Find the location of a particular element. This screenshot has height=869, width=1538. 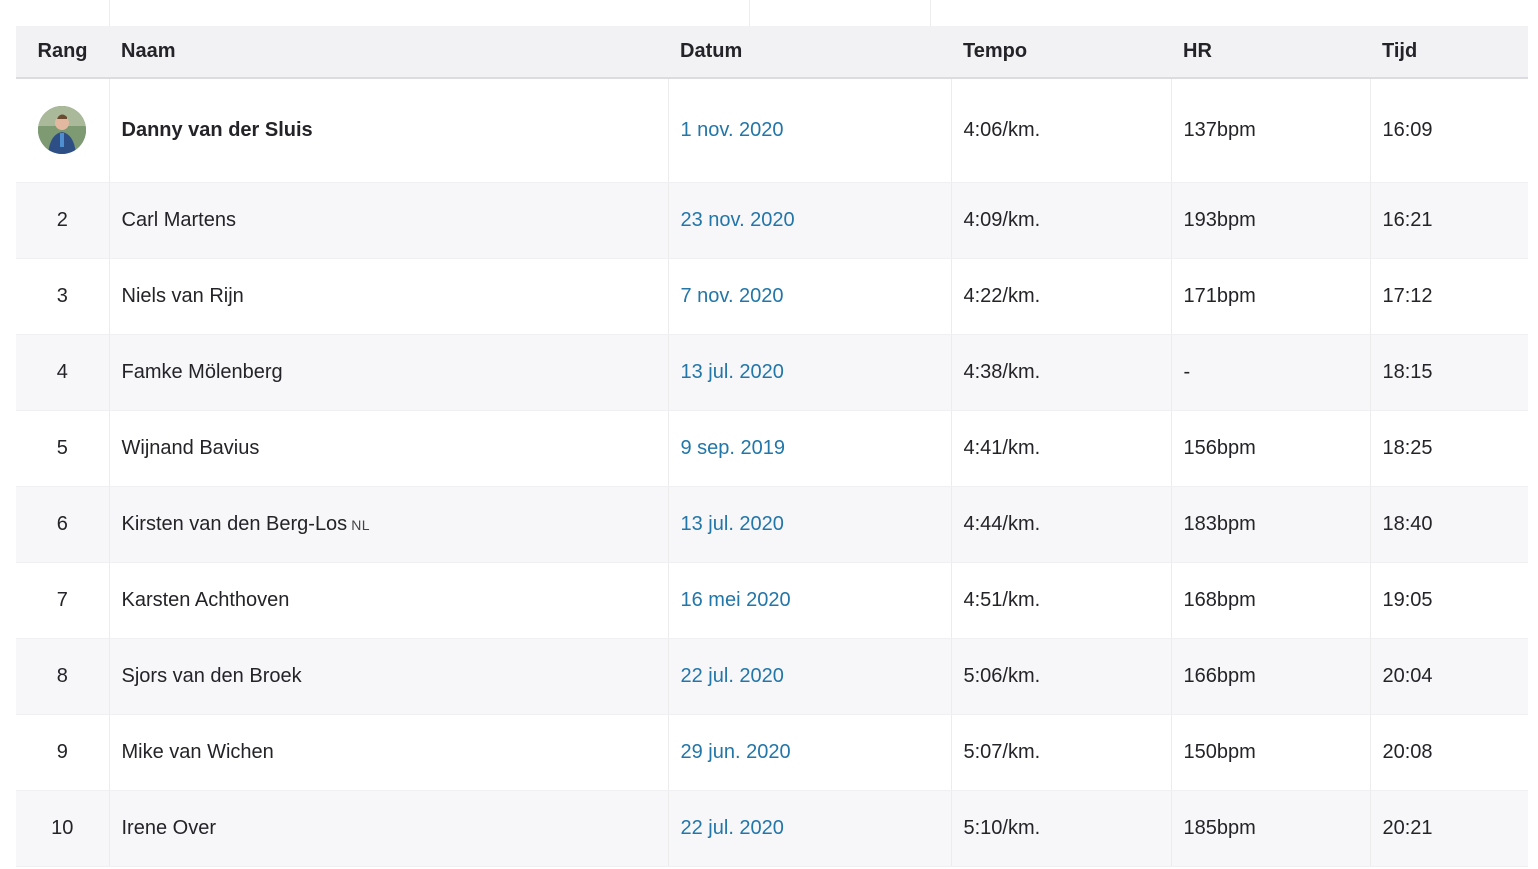

rank-number: 2 is located at coordinates (62, 219).